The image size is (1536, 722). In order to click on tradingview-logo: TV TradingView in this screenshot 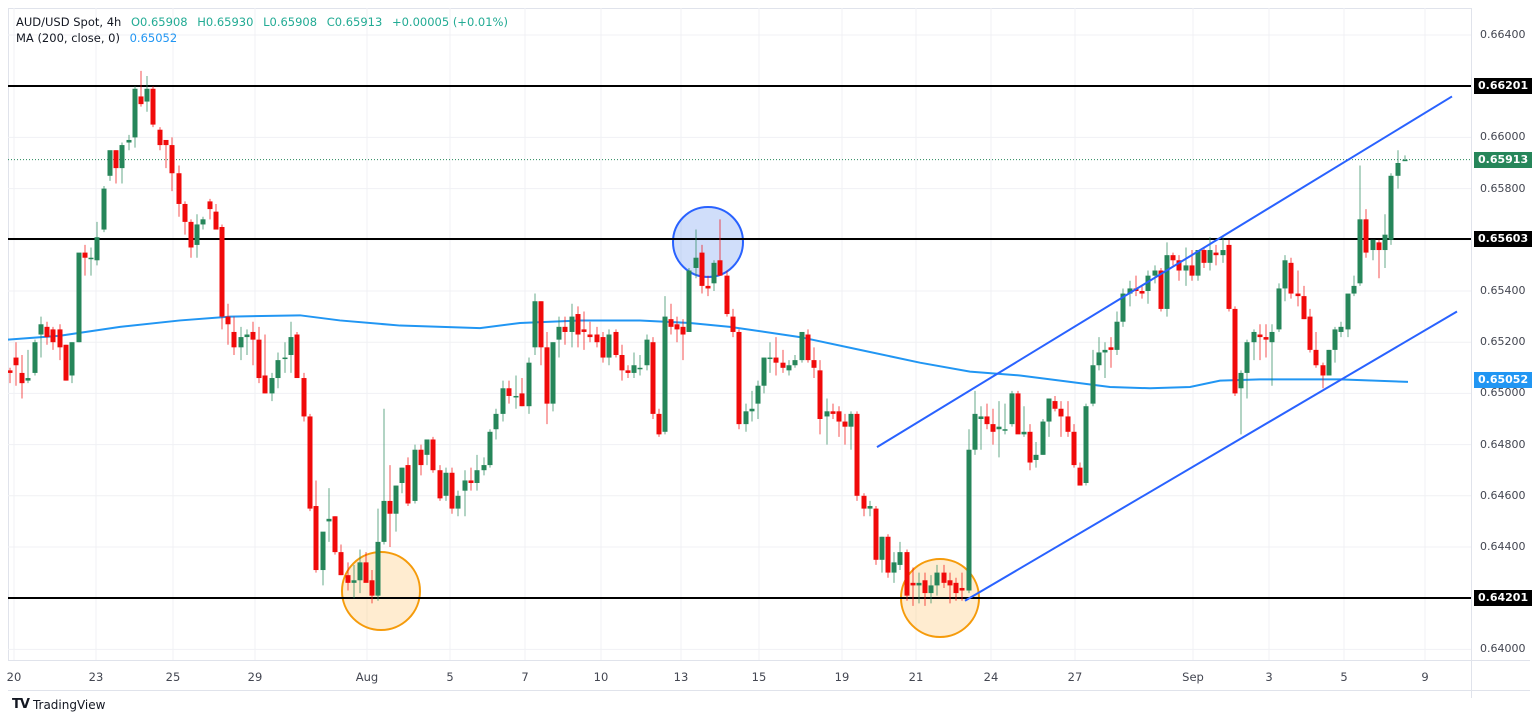, I will do `click(58, 704)`.